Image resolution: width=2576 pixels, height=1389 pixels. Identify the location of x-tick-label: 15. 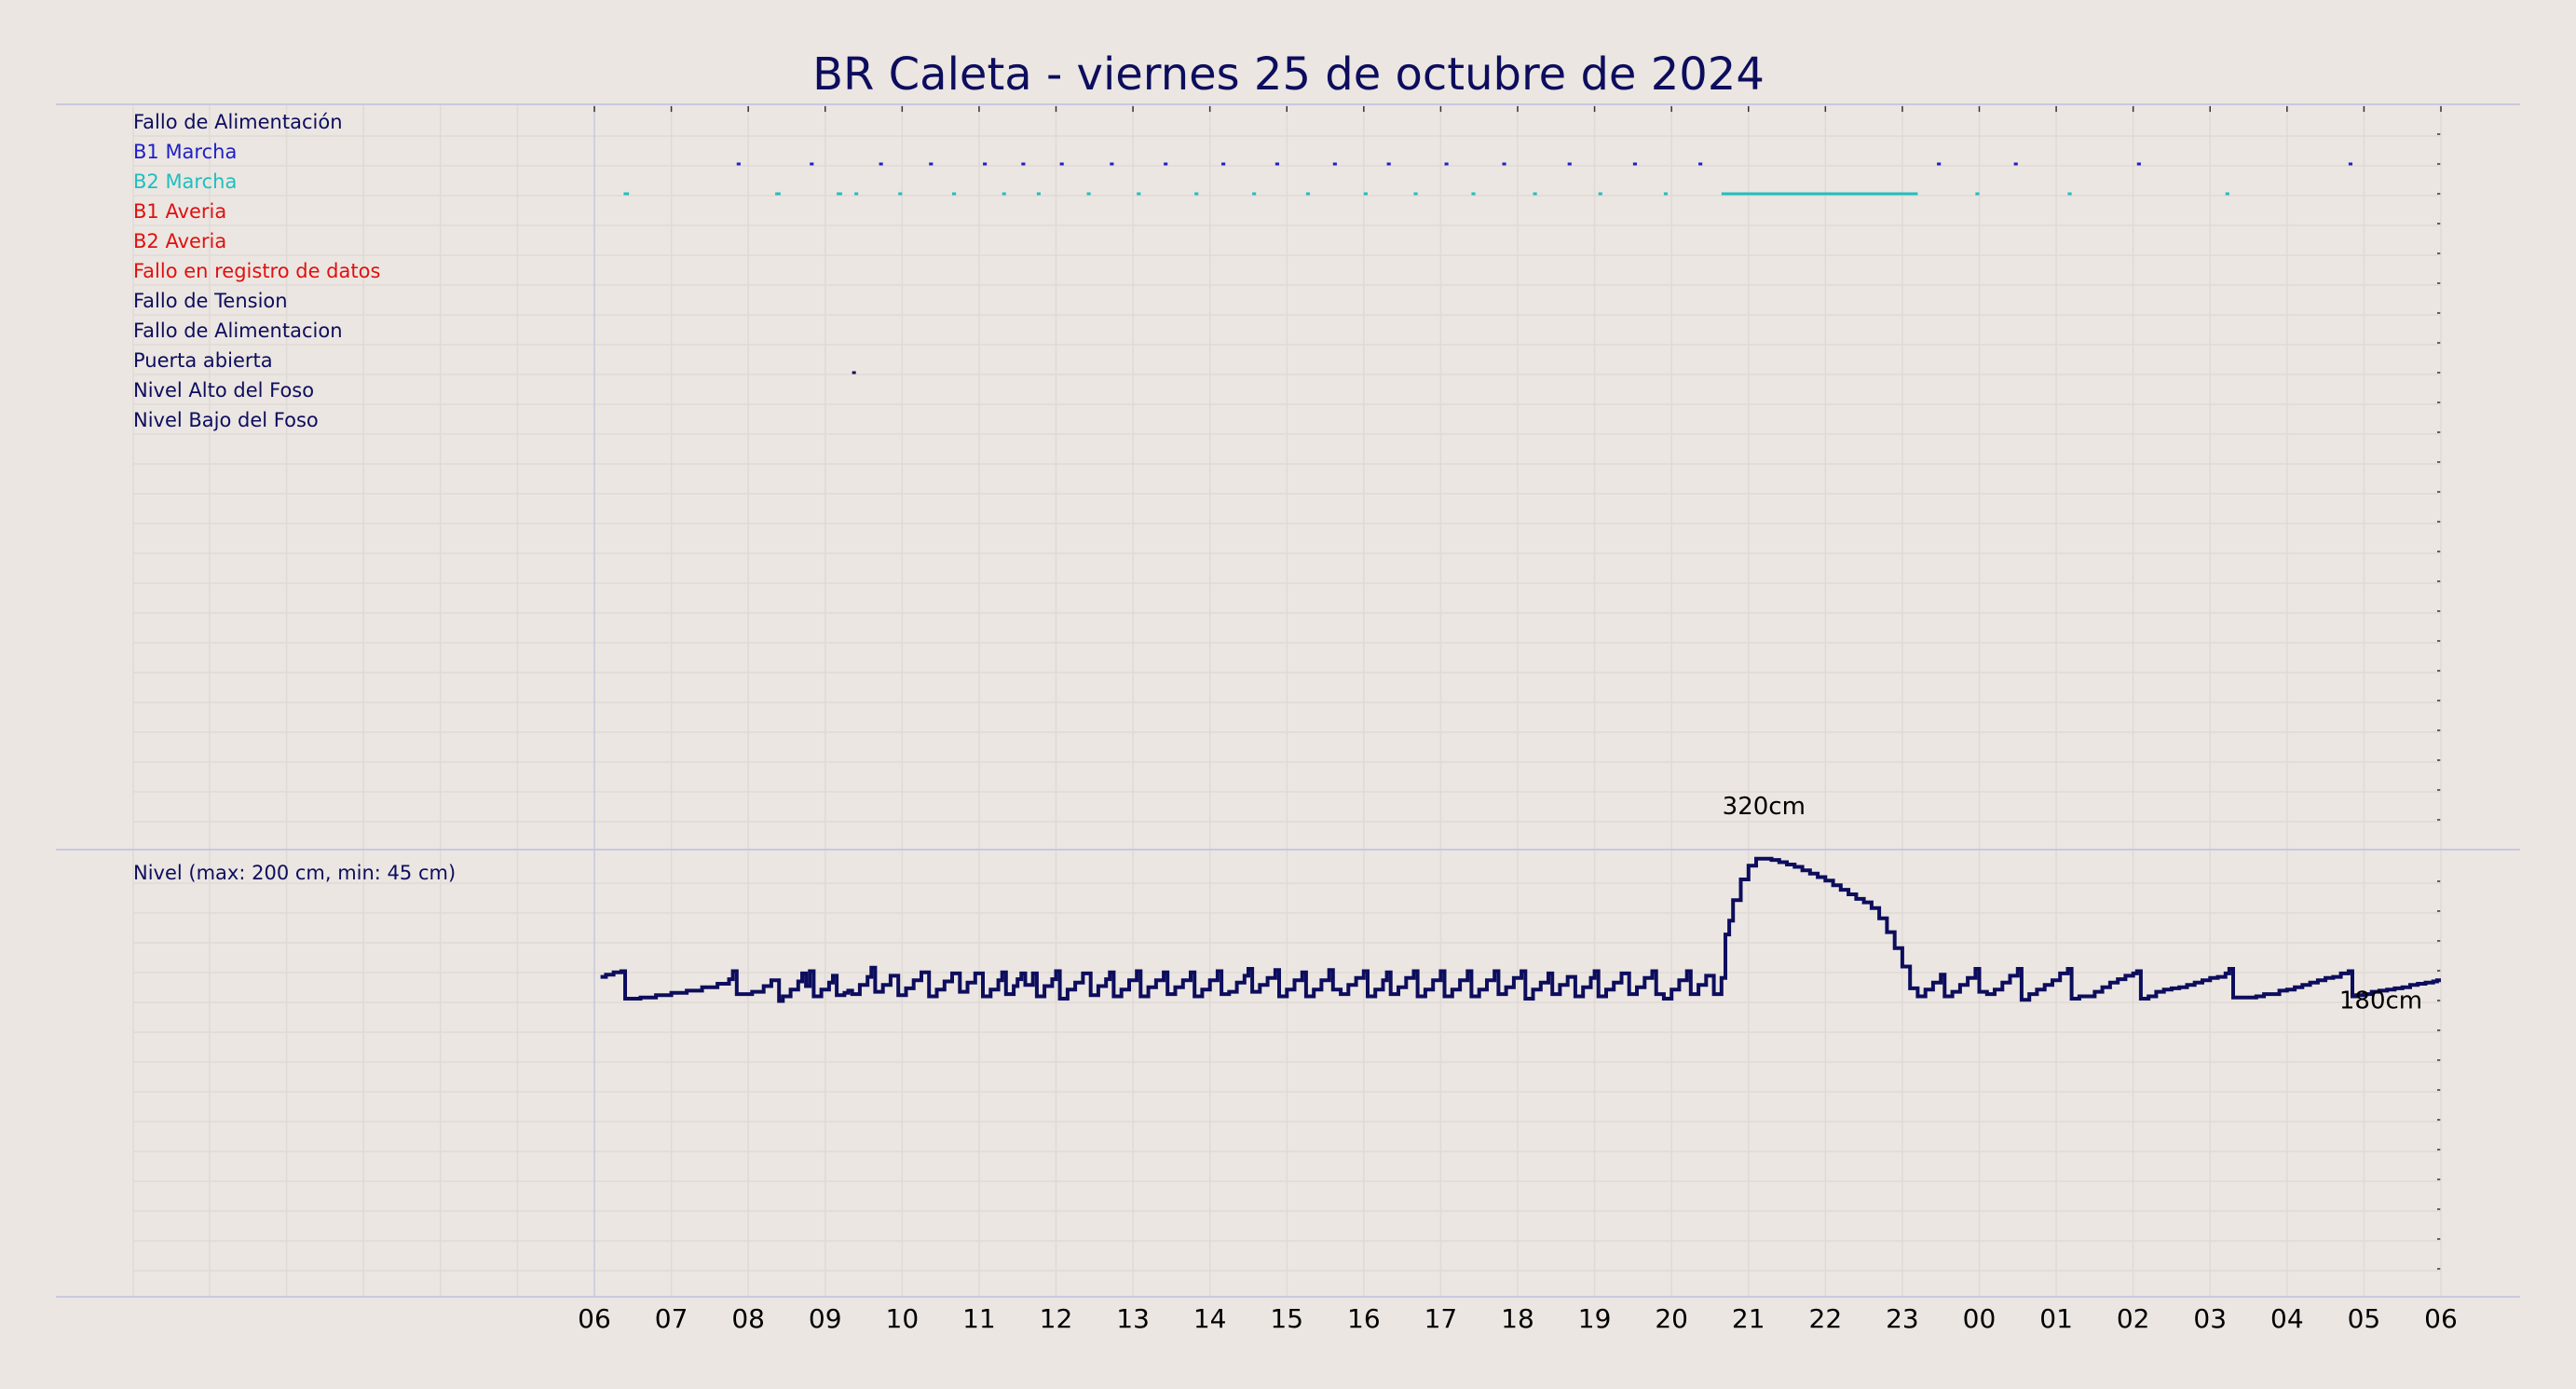
(1286, 1318).